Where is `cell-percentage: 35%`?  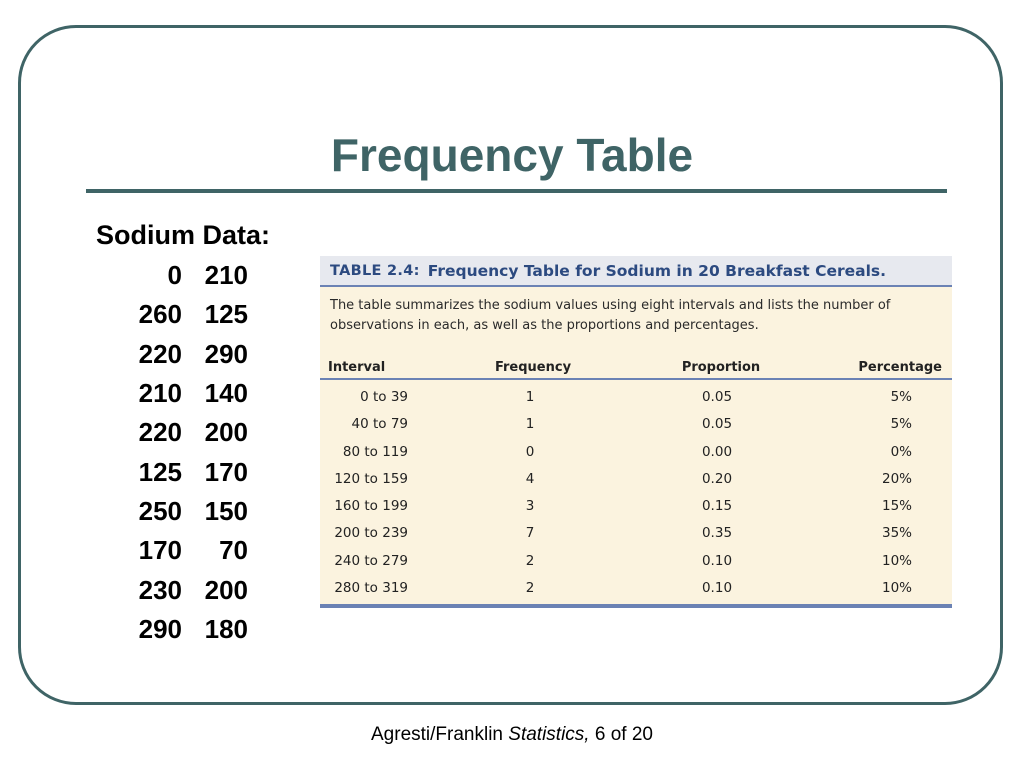
cell-percentage: 35% is located at coordinates (896, 533).